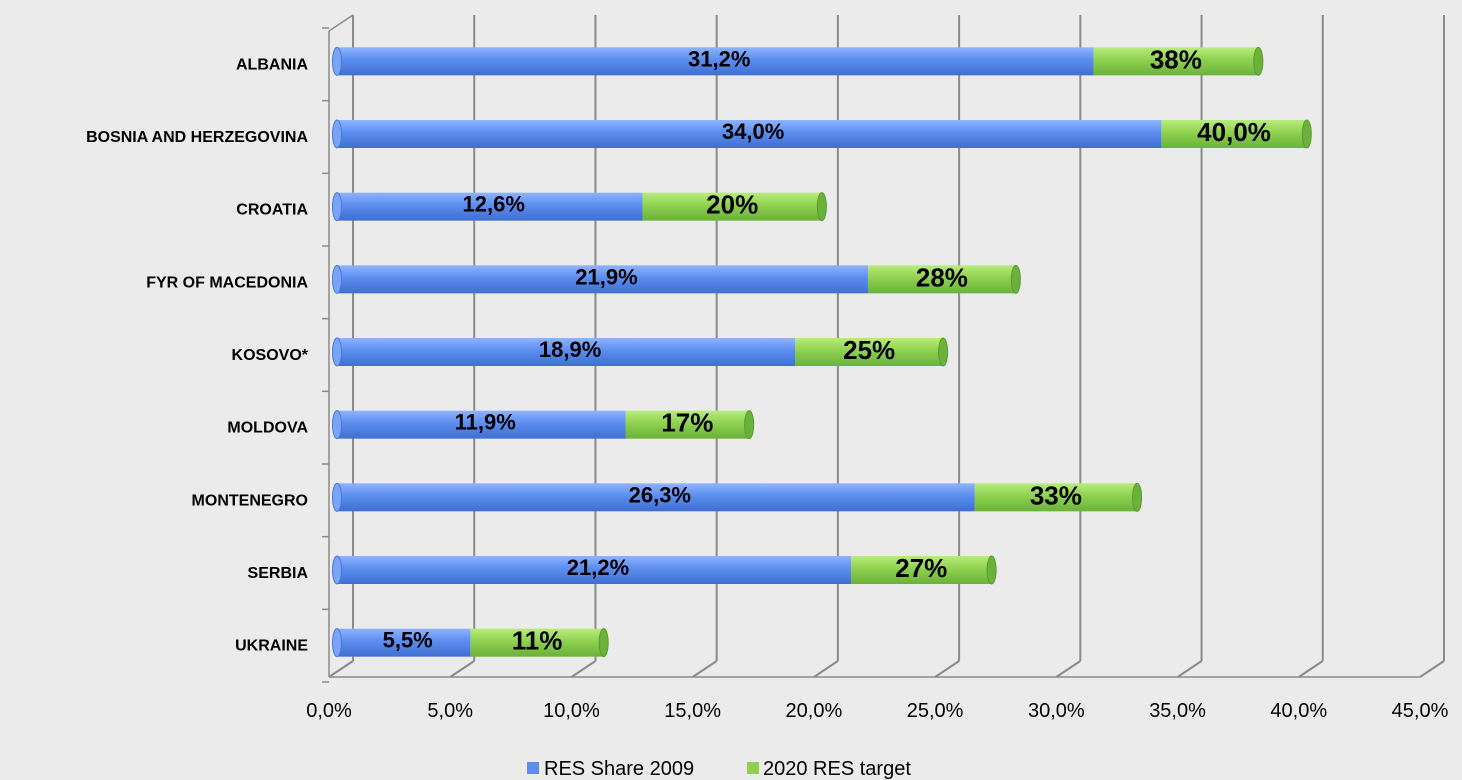 Image resolution: width=1462 pixels, height=780 pixels. What do you see at coordinates (1056, 711) in the screenshot?
I see `x-tick-label: 30,0%` at bounding box center [1056, 711].